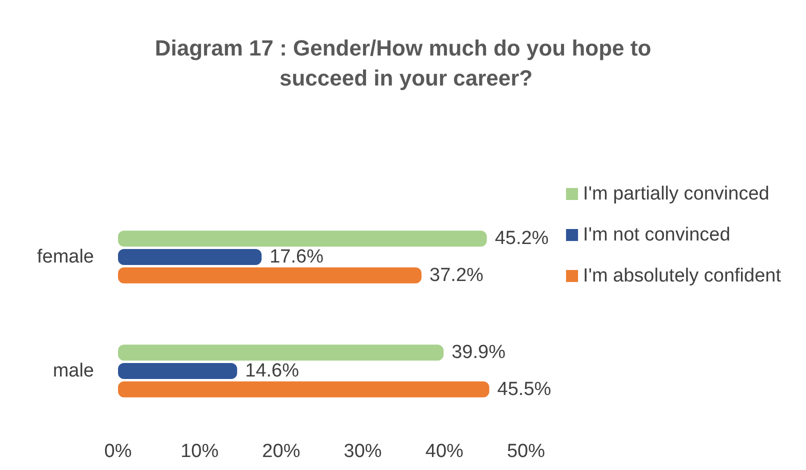  I want to click on y-tick-label: female, so click(65, 257).